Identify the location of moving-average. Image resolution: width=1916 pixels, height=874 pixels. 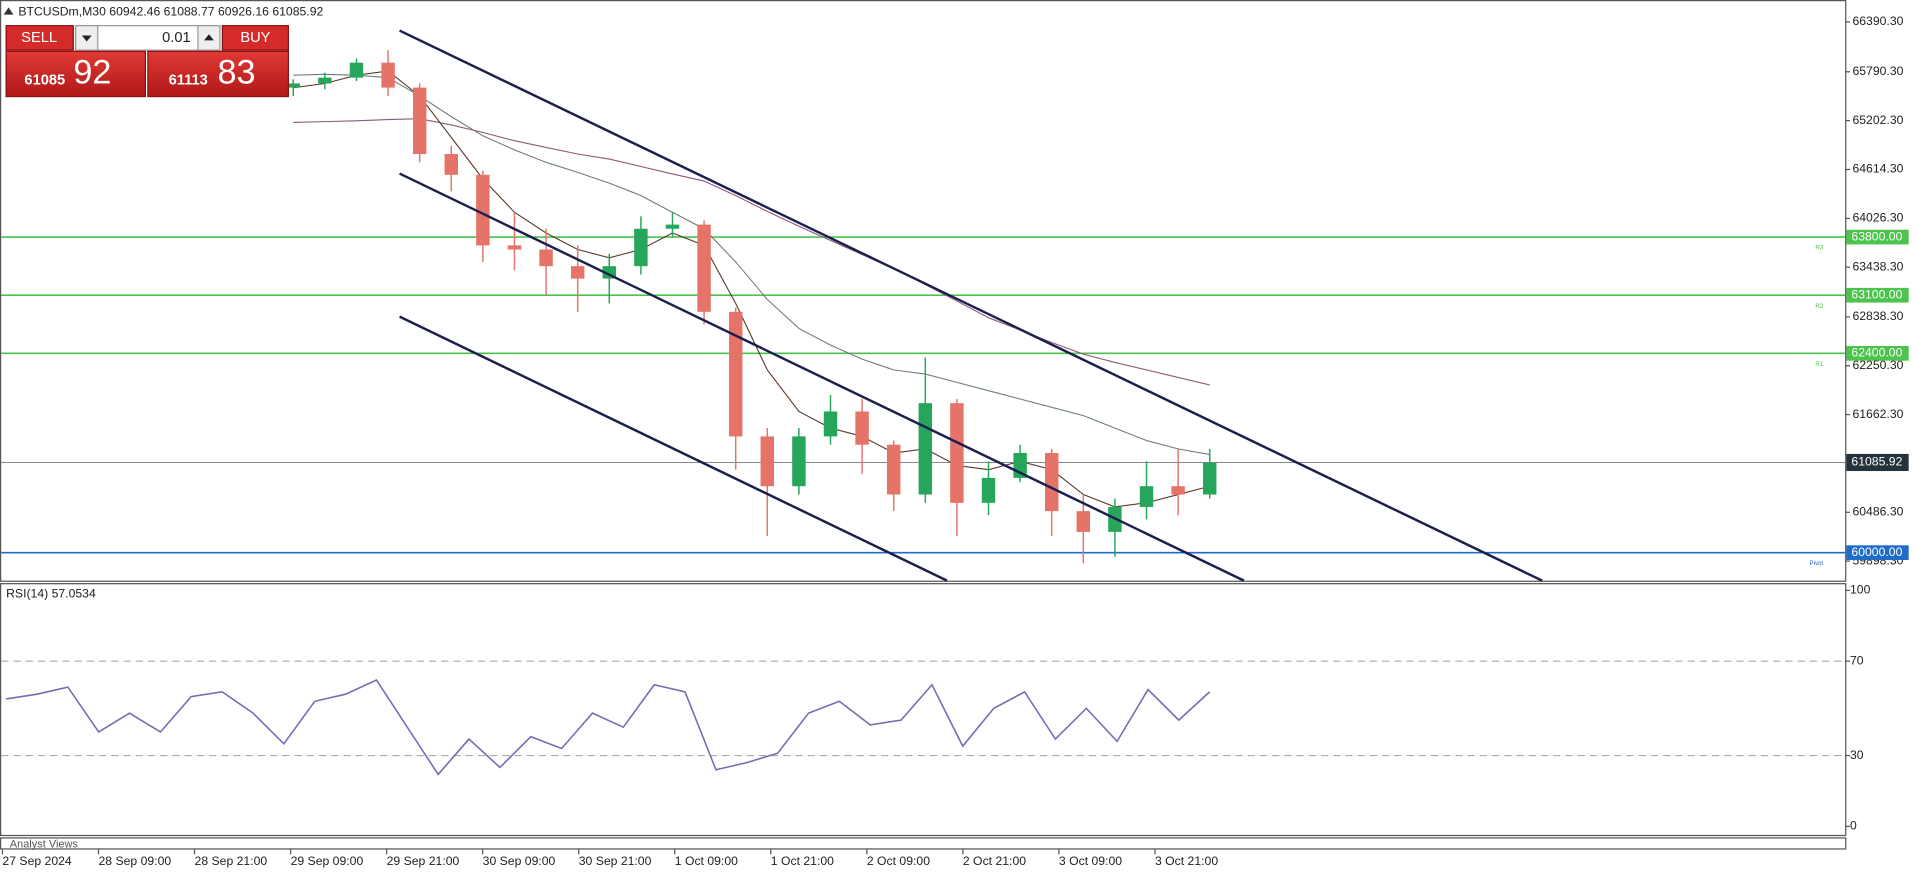
(751, 252).